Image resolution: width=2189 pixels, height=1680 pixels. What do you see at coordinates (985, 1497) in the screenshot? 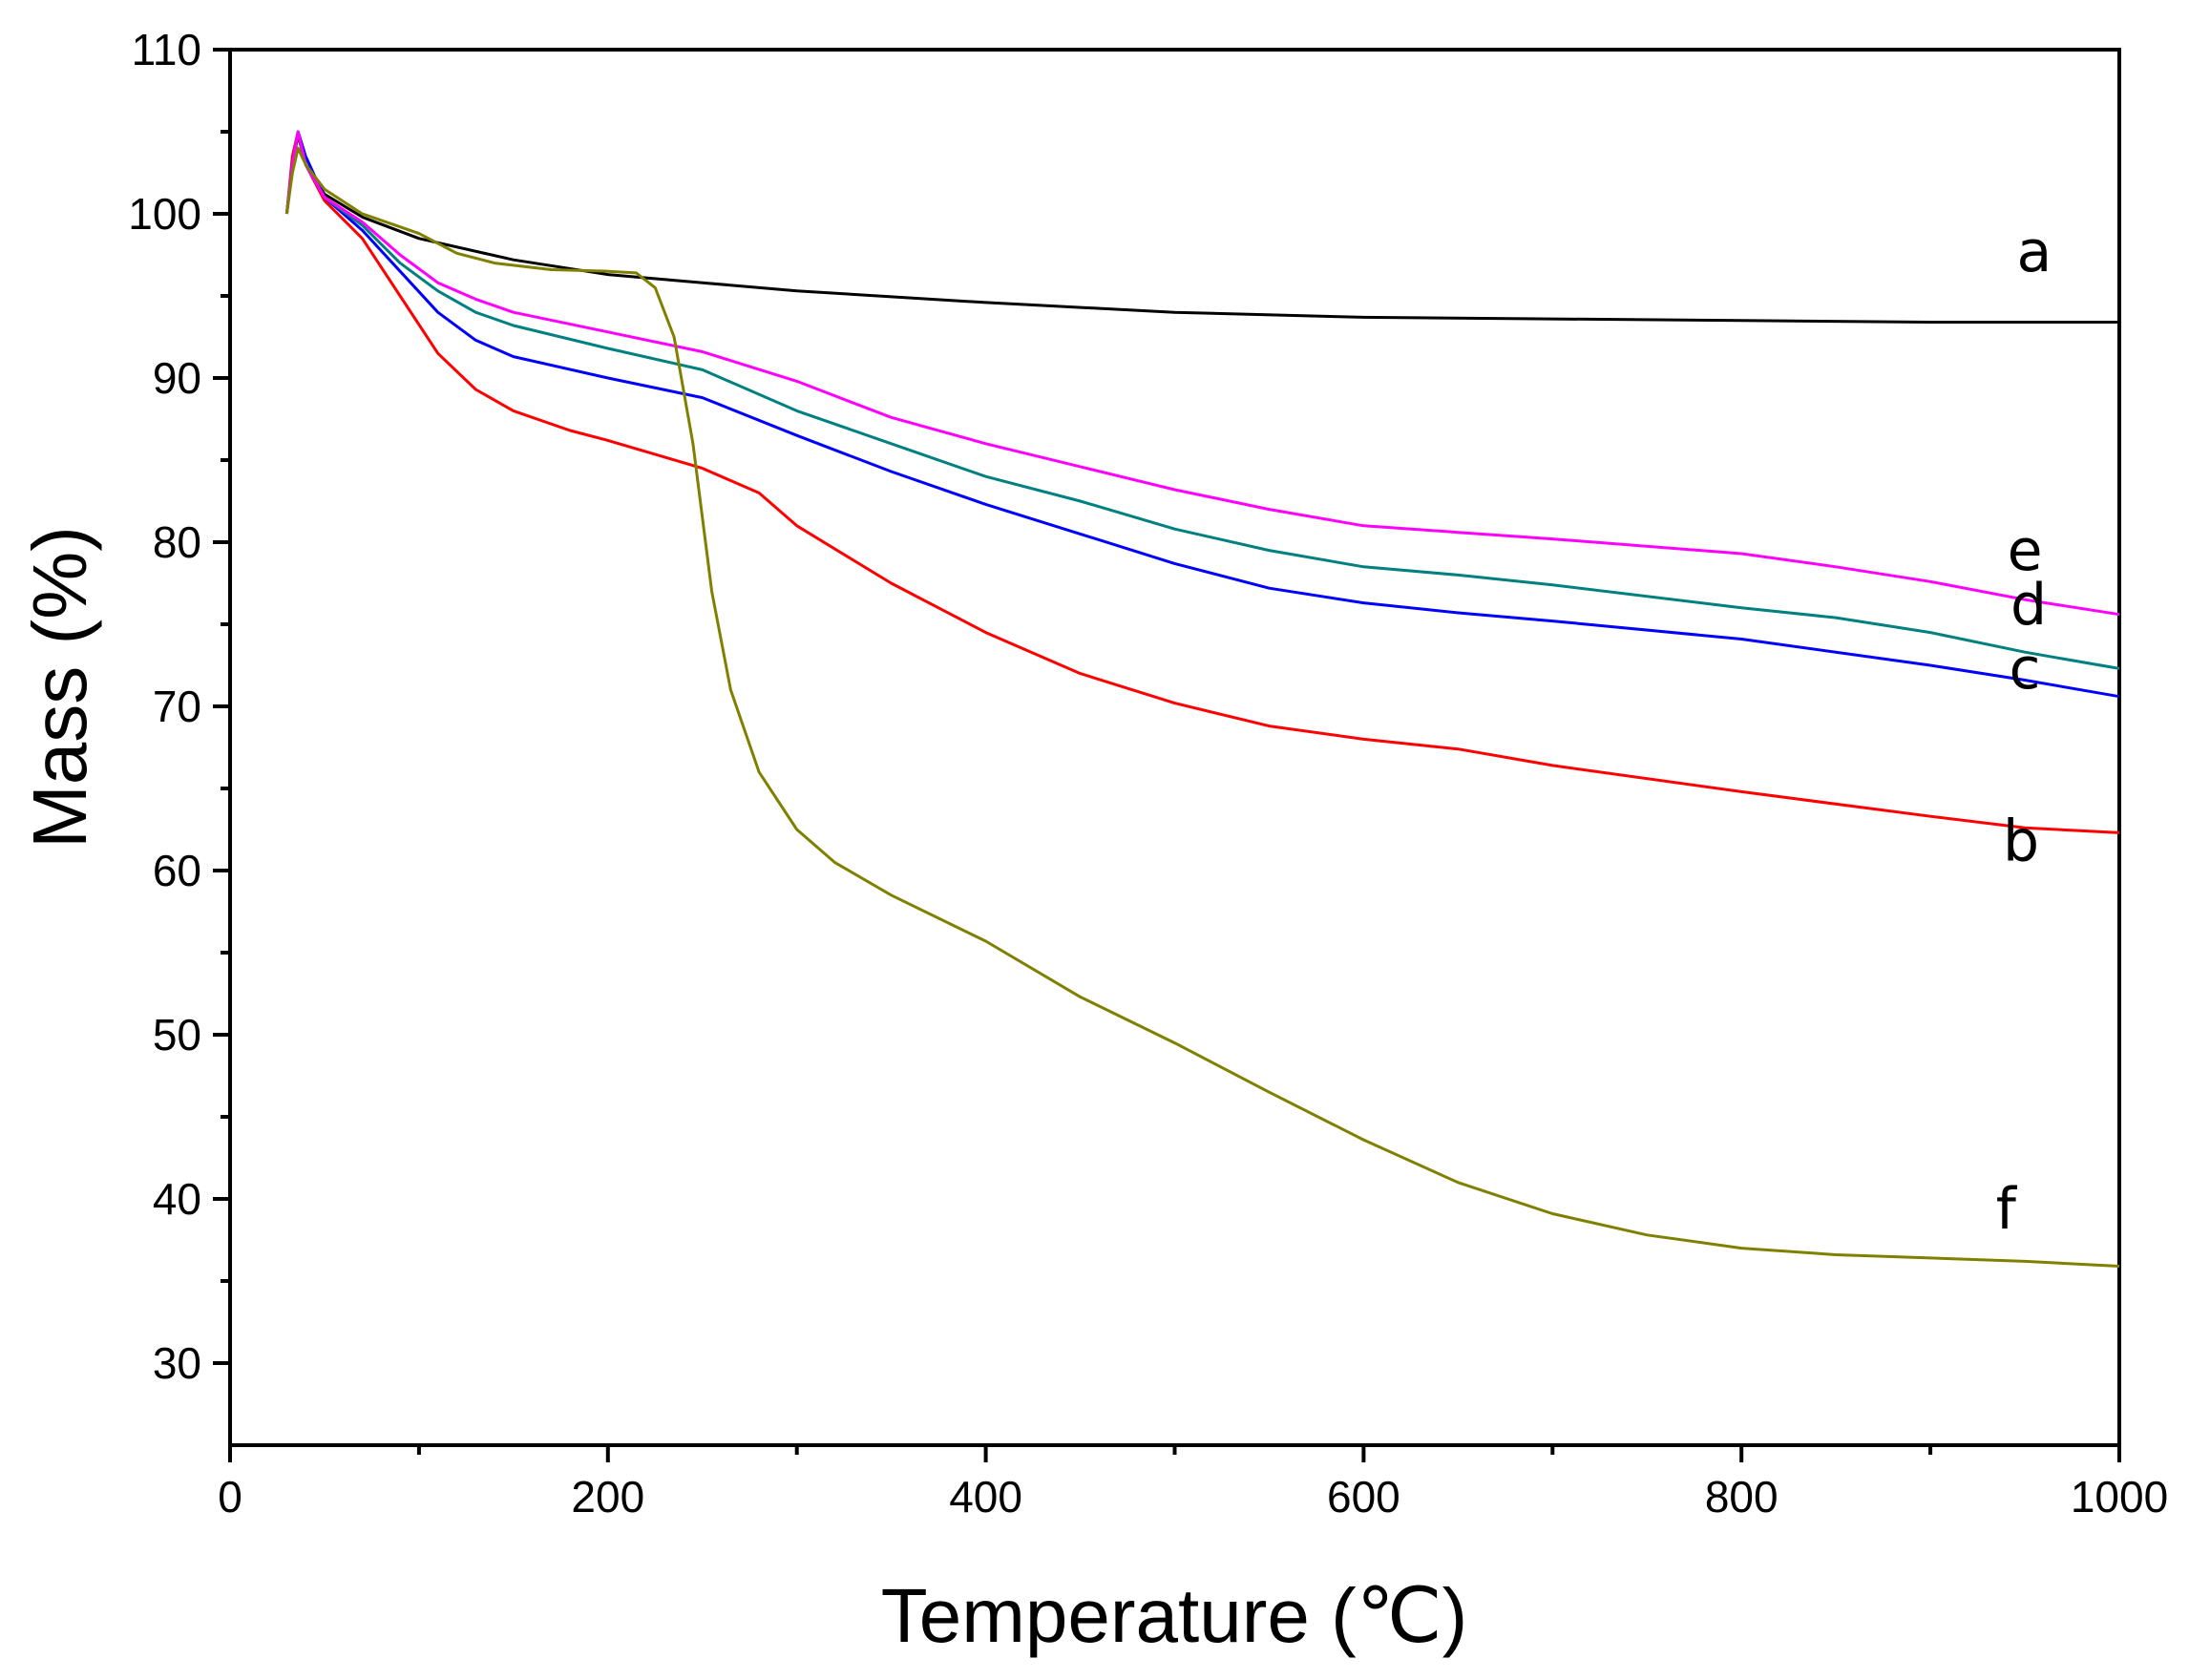
I see `x-tick-label: 400` at bounding box center [985, 1497].